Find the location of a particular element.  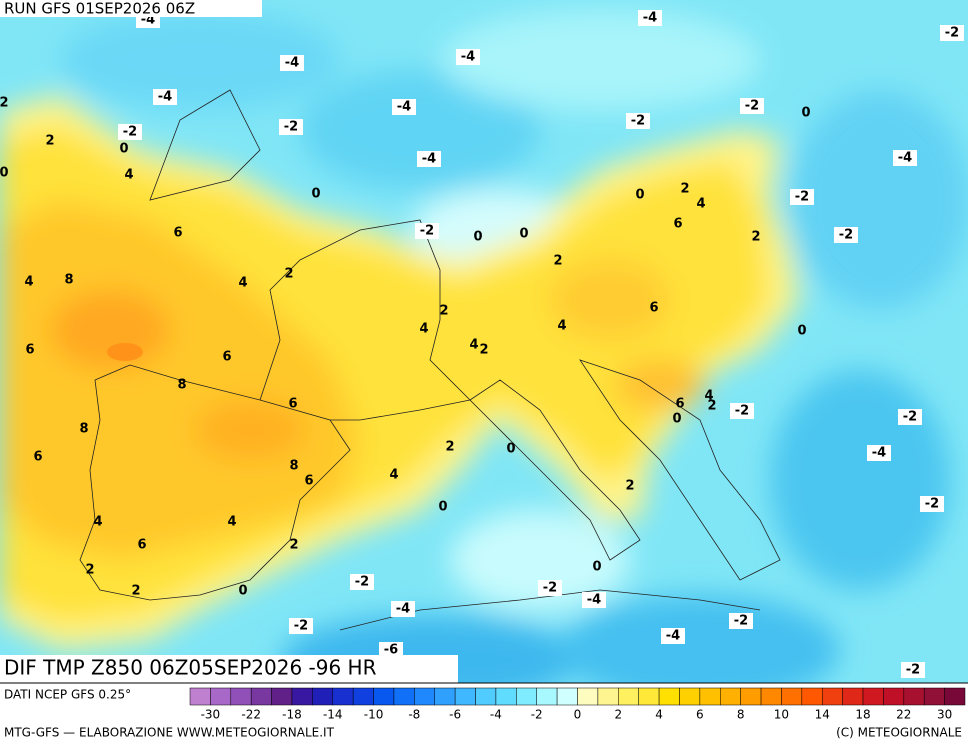

colorbar-tick-label: -30 is located at coordinates (211, 715).